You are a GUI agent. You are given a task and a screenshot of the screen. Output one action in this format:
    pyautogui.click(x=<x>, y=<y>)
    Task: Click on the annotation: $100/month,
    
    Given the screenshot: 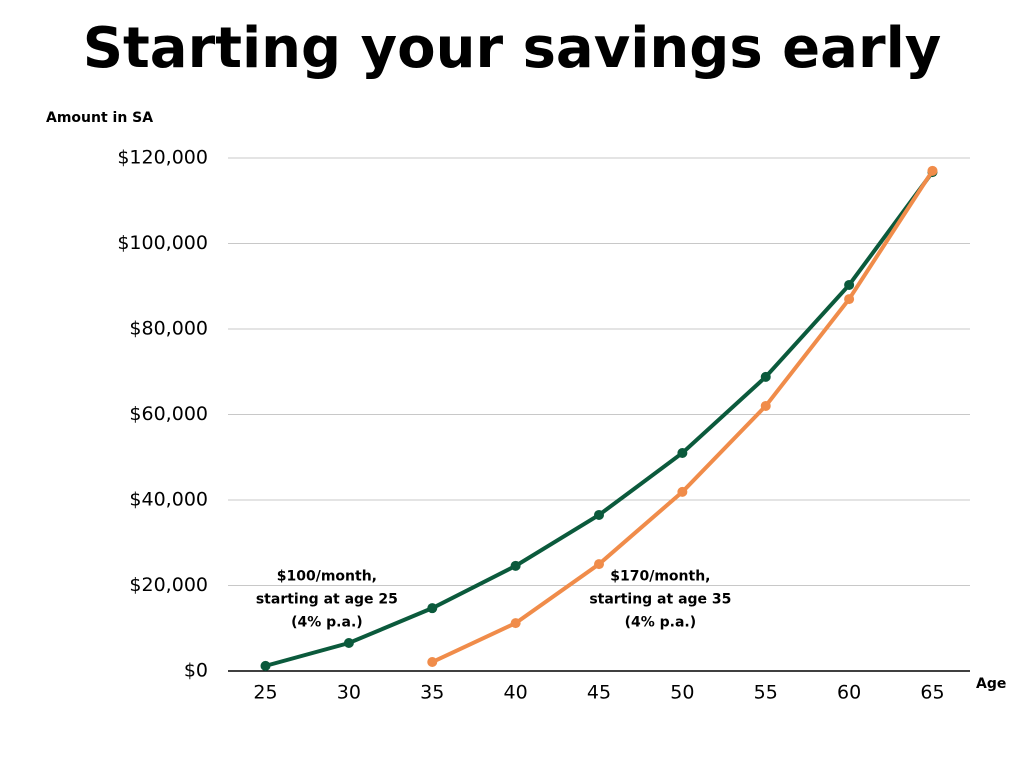 What is the action you would take?
    pyautogui.click(x=327, y=577)
    